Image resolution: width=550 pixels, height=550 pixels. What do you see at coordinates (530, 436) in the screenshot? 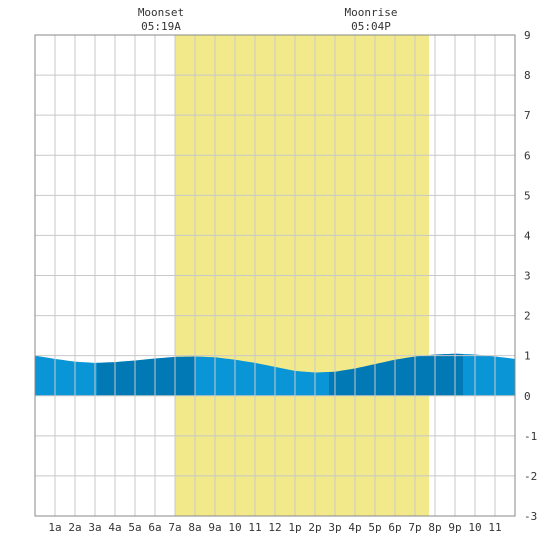
I see `y-tick-label: -1` at bounding box center [530, 436].